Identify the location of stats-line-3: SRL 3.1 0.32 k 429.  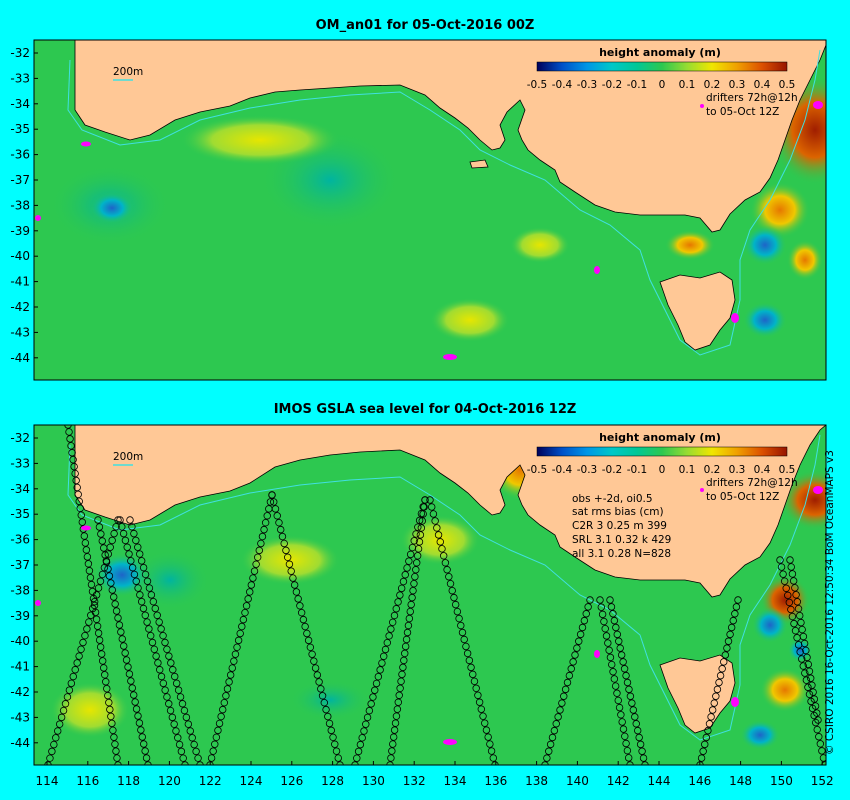
(621, 540).